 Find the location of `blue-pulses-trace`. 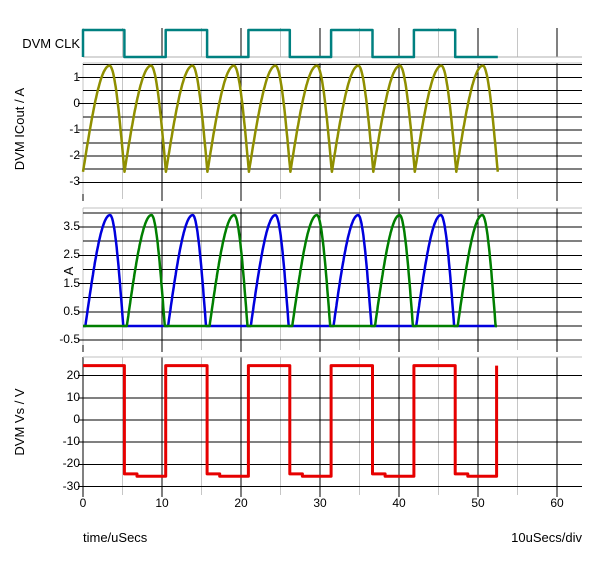

blue-pulses-trace is located at coordinates (290, 270).